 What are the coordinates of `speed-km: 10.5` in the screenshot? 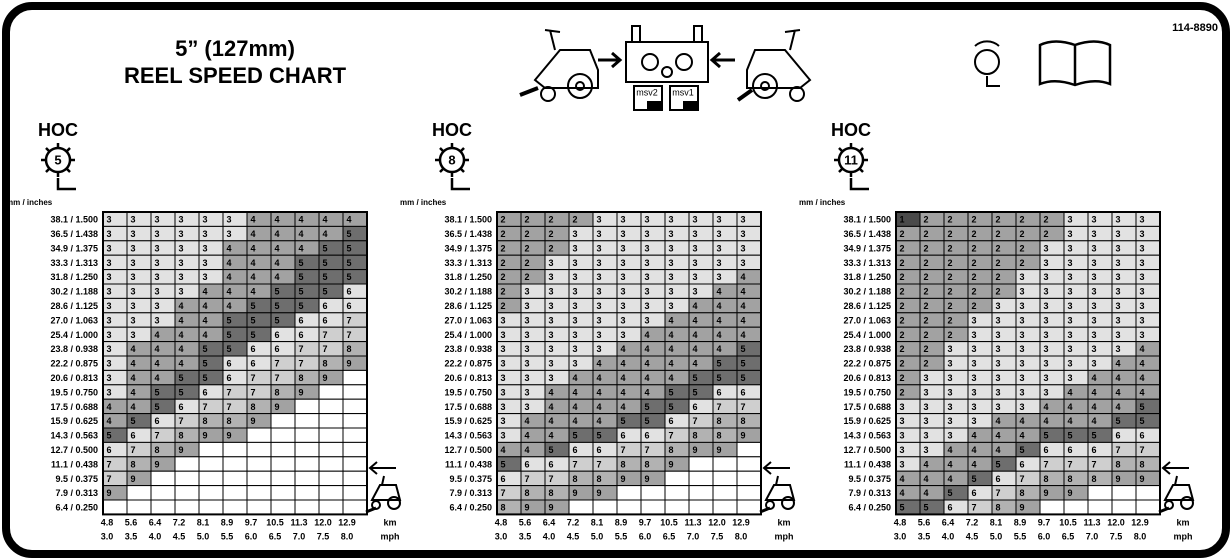 It's located at (275, 522).